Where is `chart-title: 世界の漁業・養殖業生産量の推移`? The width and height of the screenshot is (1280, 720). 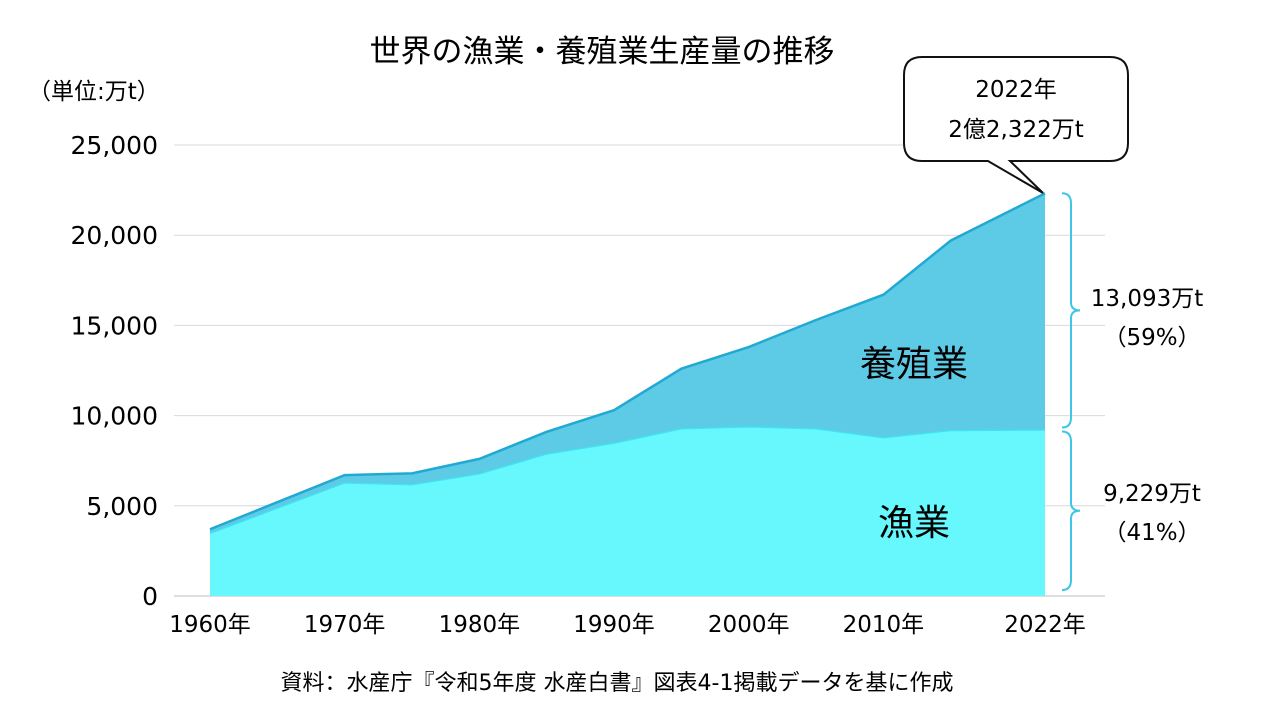 chart-title: 世界の漁業・養殖業生産量の推移 is located at coordinates (602, 52).